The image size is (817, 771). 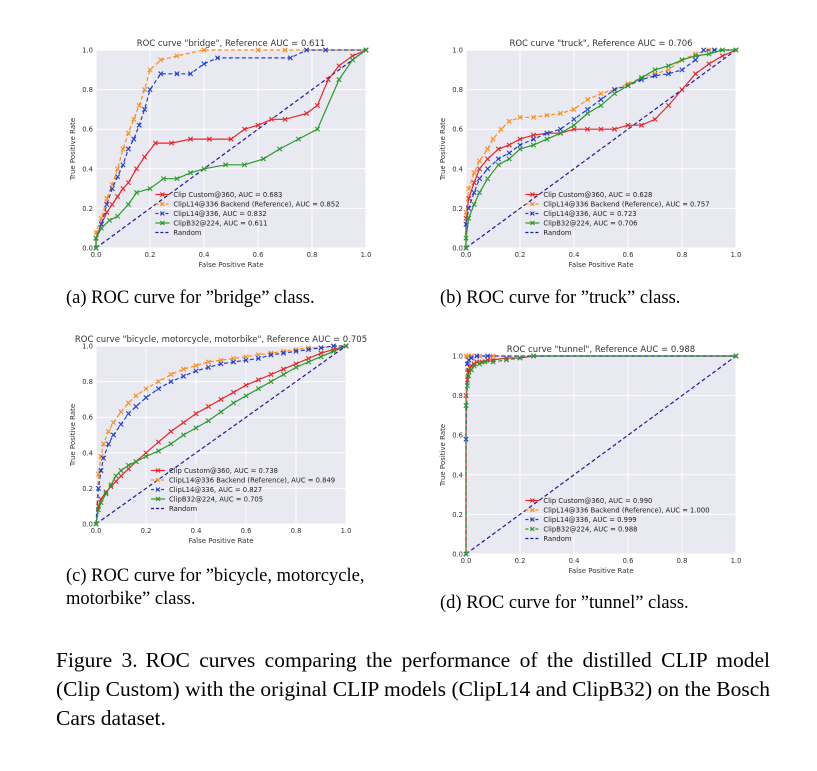 I want to click on y-tick-label: 0.2, so click(x=457, y=209).